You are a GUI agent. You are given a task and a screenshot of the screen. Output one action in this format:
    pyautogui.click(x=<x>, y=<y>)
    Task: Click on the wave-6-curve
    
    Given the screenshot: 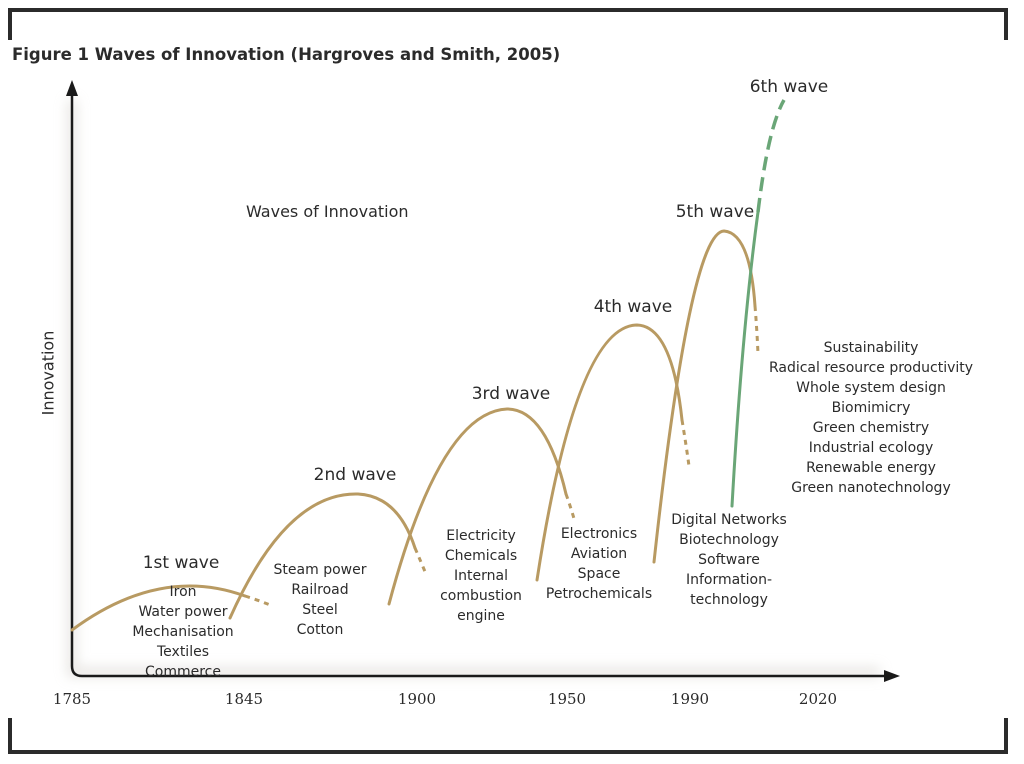 What is the action you would take?
    pyautogui.click(x=745, y=359)
    